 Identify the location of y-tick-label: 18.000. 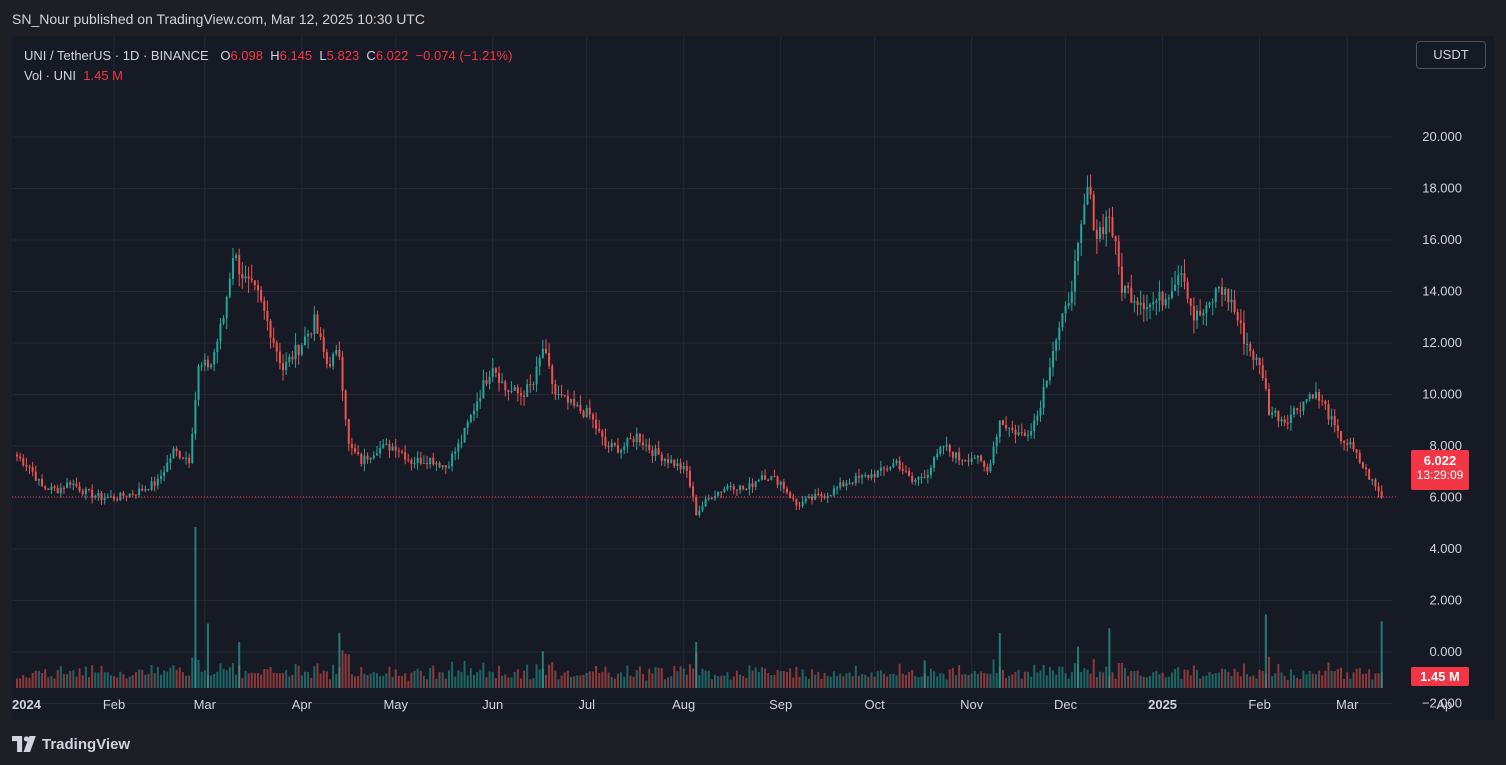
(1442, 188).